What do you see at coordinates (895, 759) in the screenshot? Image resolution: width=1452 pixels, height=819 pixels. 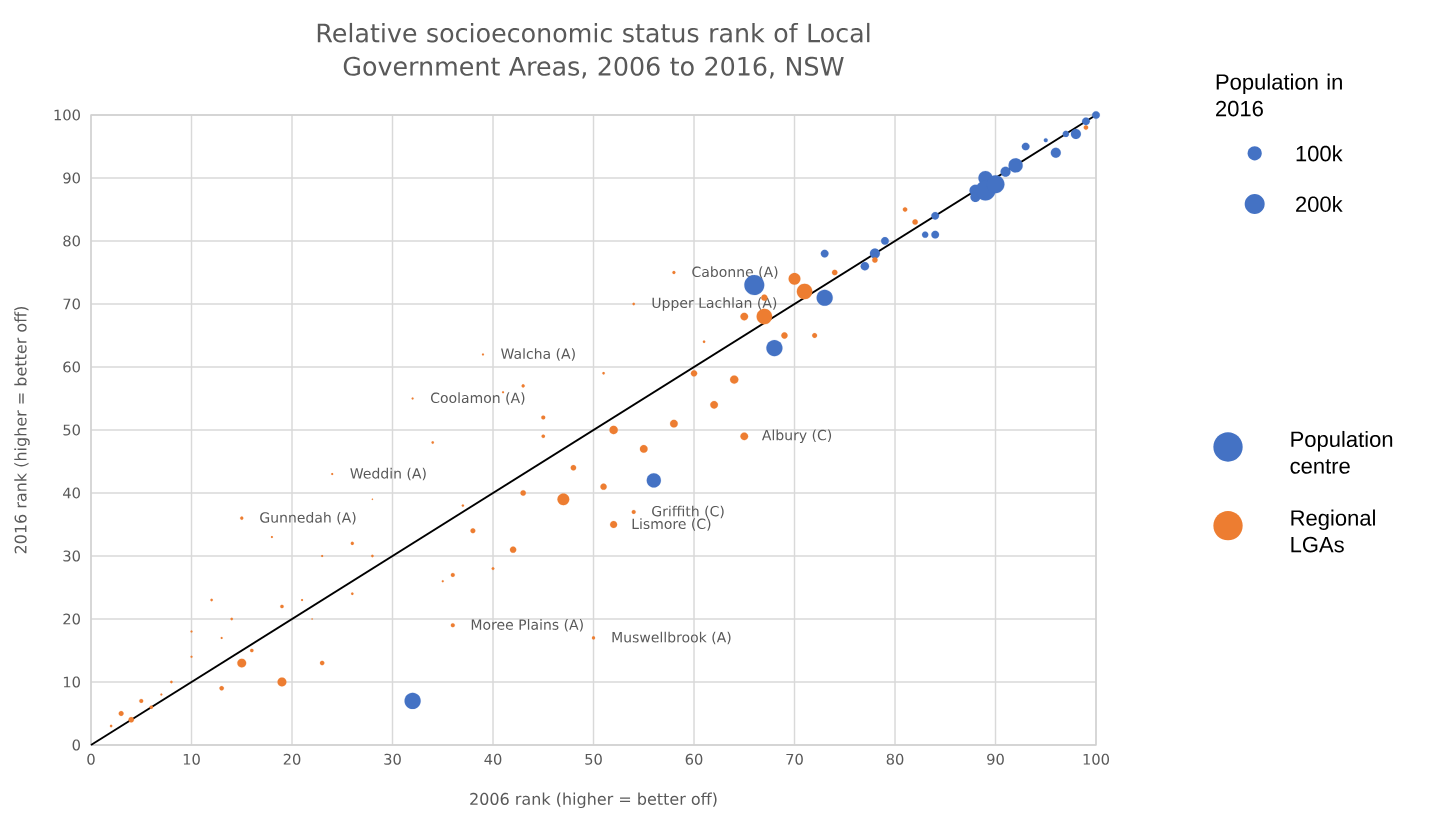 I see `x-tick-label: 80` at bounding box center [895, 759].